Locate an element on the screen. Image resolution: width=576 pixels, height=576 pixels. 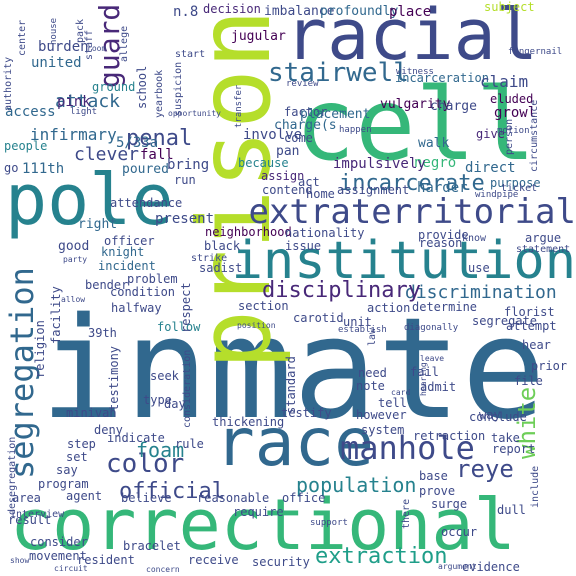
word-tell: tell is located at coordinates (392, 403).